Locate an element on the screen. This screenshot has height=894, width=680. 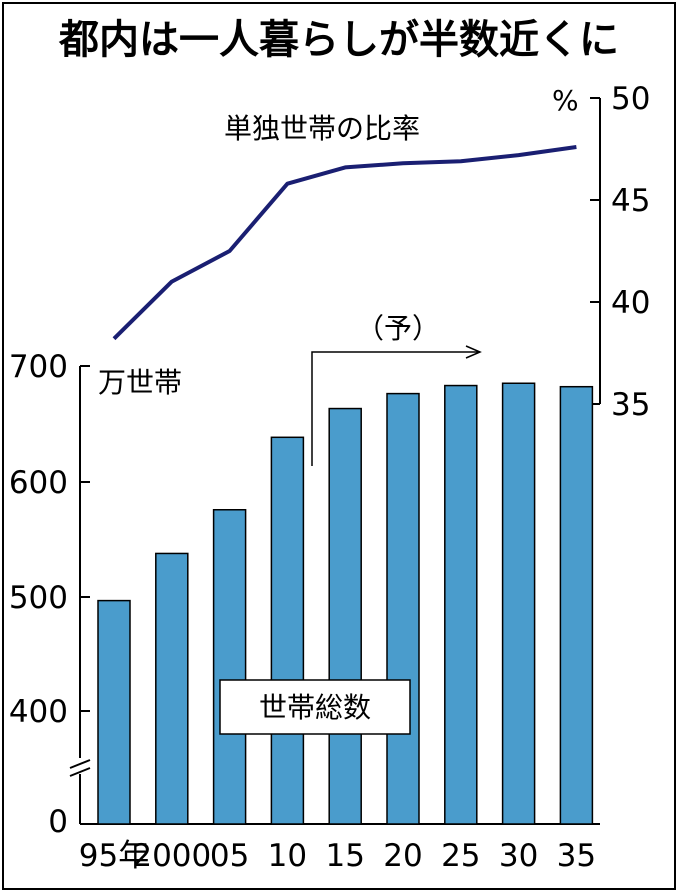
x-tick-label: 30 is located at coordinates (518, 856).